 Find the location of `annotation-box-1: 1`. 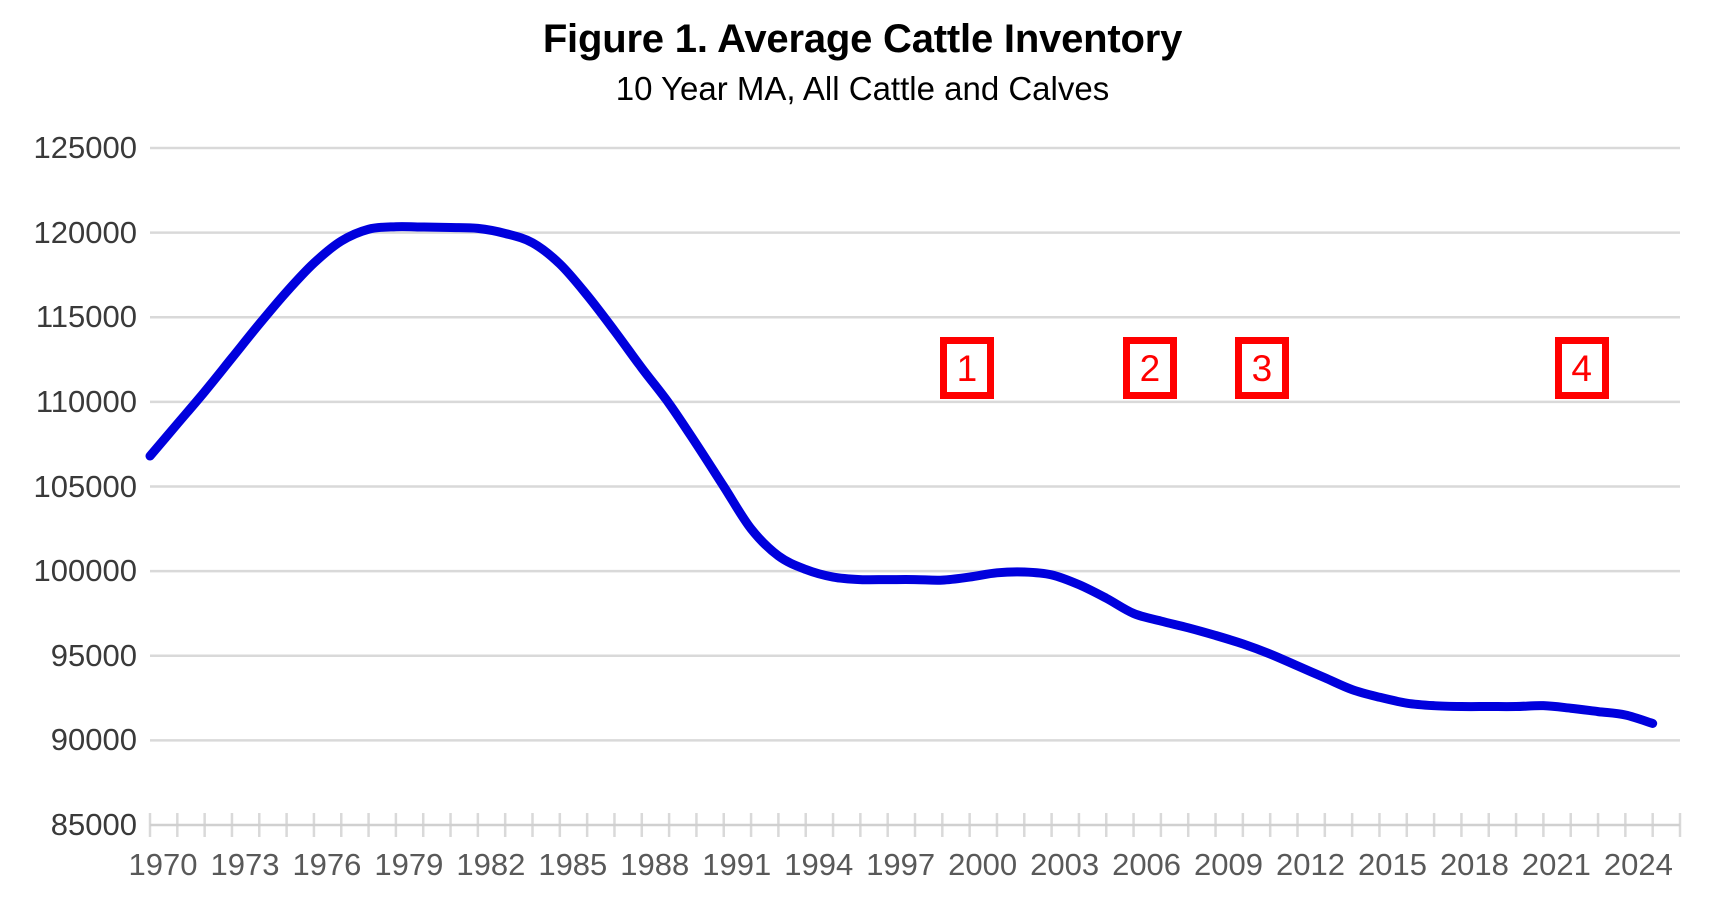

annotation-box-1: 1 is located at coordinates (966, 368).